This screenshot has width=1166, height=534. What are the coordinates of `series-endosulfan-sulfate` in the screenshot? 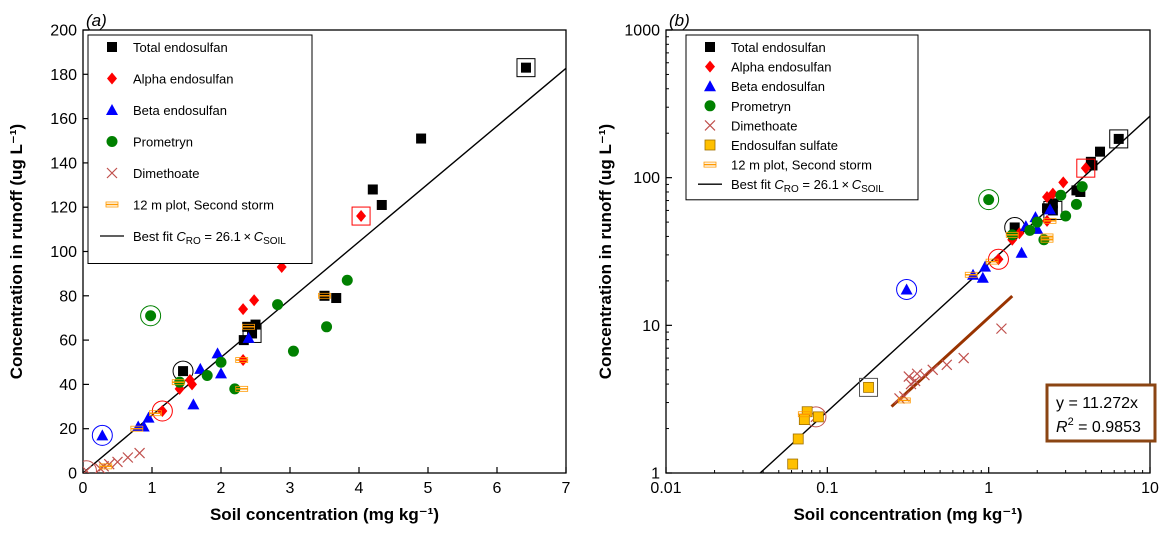 It's located at (833, 423).